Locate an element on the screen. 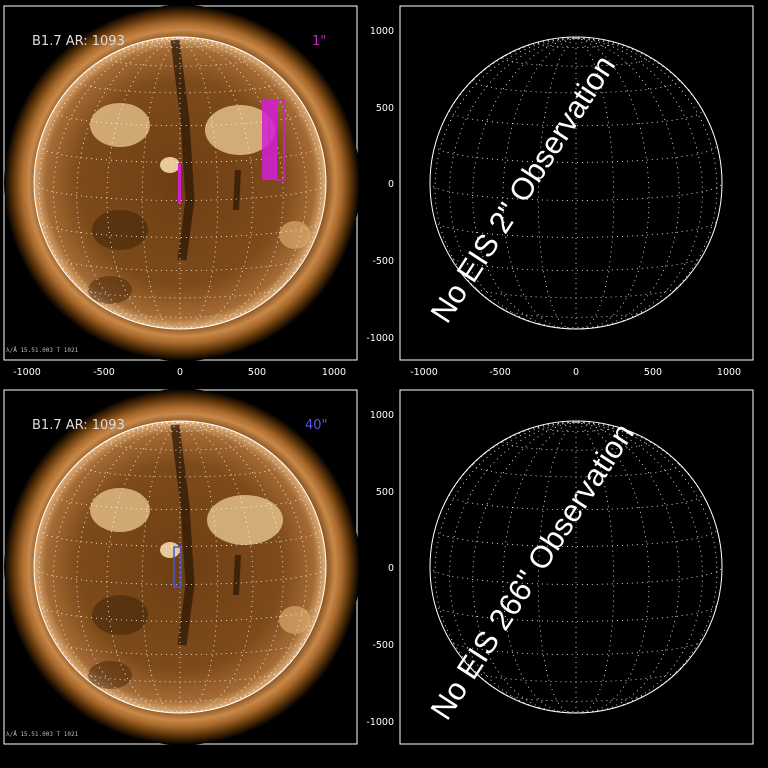  panel-badge: 1" is located at coordinates (319, 41).